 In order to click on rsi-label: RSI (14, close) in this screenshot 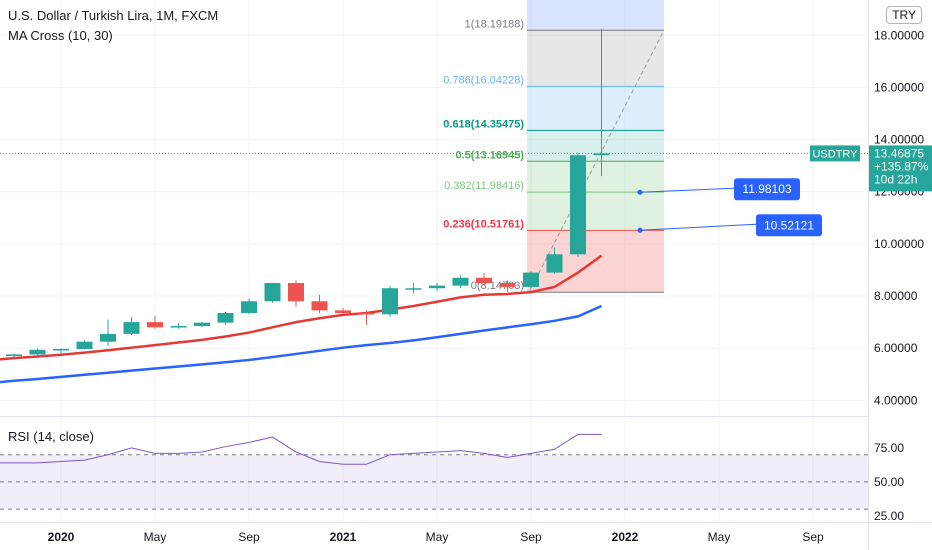, I will do `click(51, 436)`.